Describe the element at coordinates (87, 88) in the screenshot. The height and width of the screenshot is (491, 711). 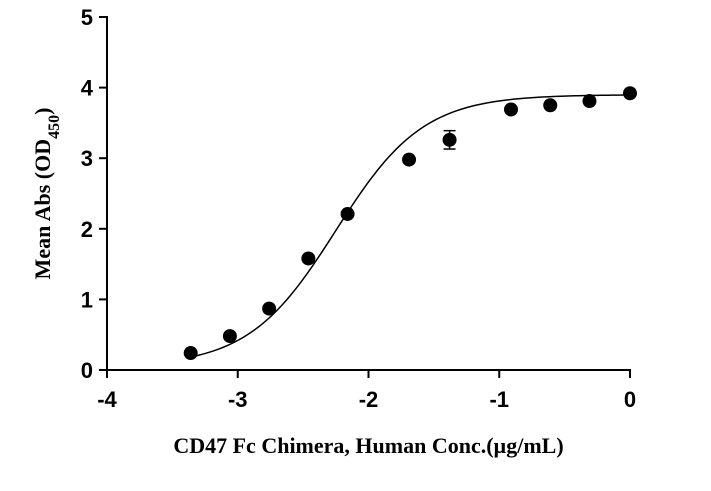
I see `y-tick-label: 4` at that location.